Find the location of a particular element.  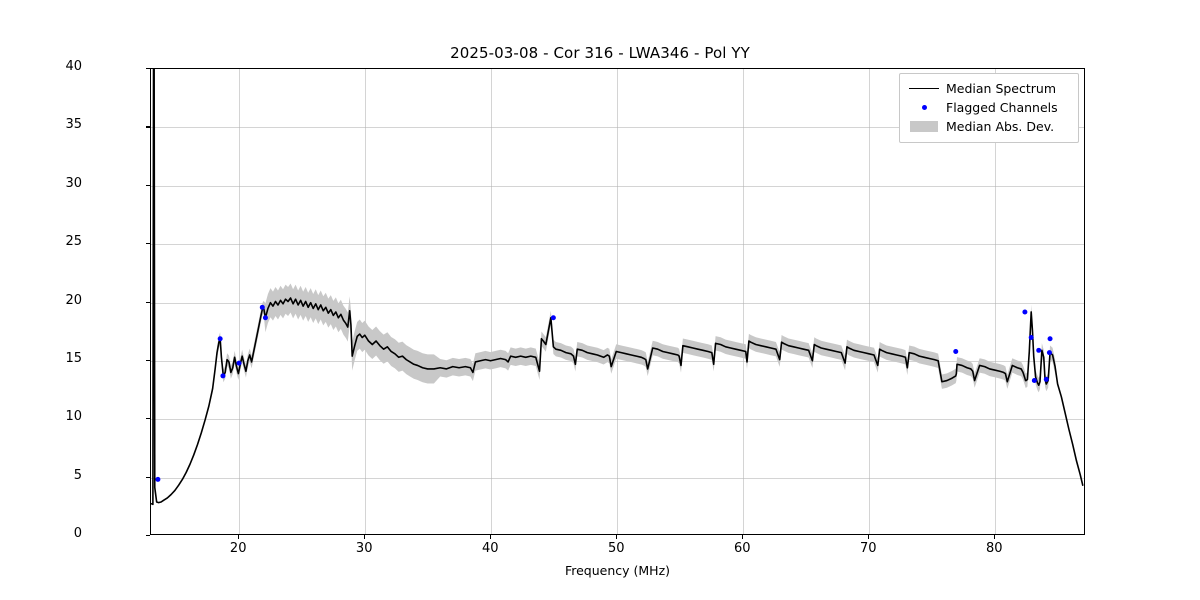

legend-item-median-abs-dev: Median Abs. Dev. is located at coordinates (989, 126).